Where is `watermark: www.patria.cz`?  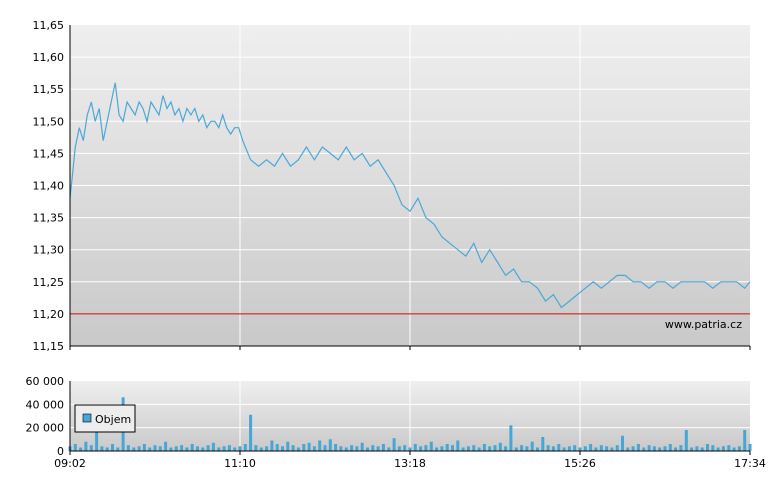
watermark: www.patria.cz is located at coordinates (703, 324).